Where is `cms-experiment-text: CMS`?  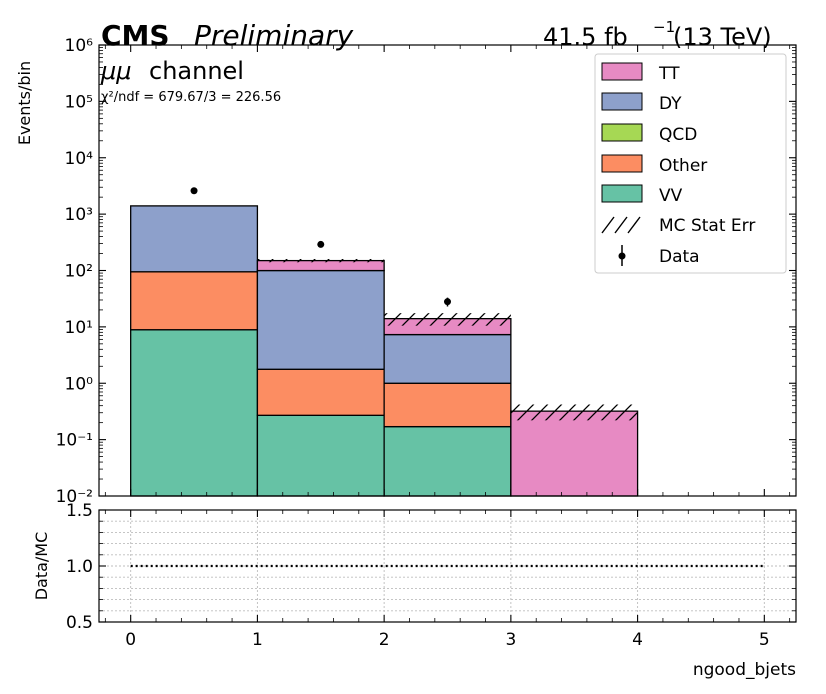 cms-experiment-text: CMS is located at coordinates (135, 35).